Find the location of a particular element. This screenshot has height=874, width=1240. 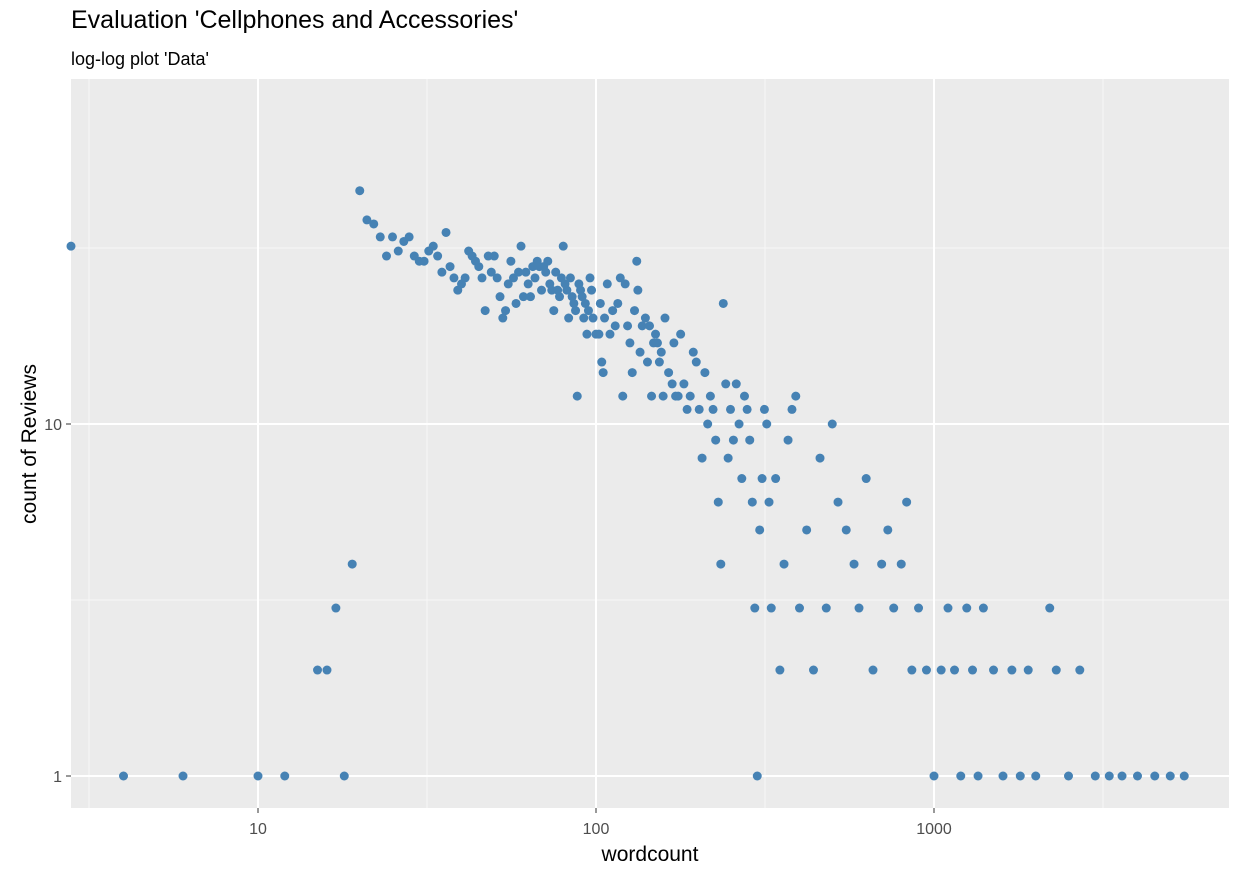

y-axis-label: count of Reviews is located at coordinates (29, 444).